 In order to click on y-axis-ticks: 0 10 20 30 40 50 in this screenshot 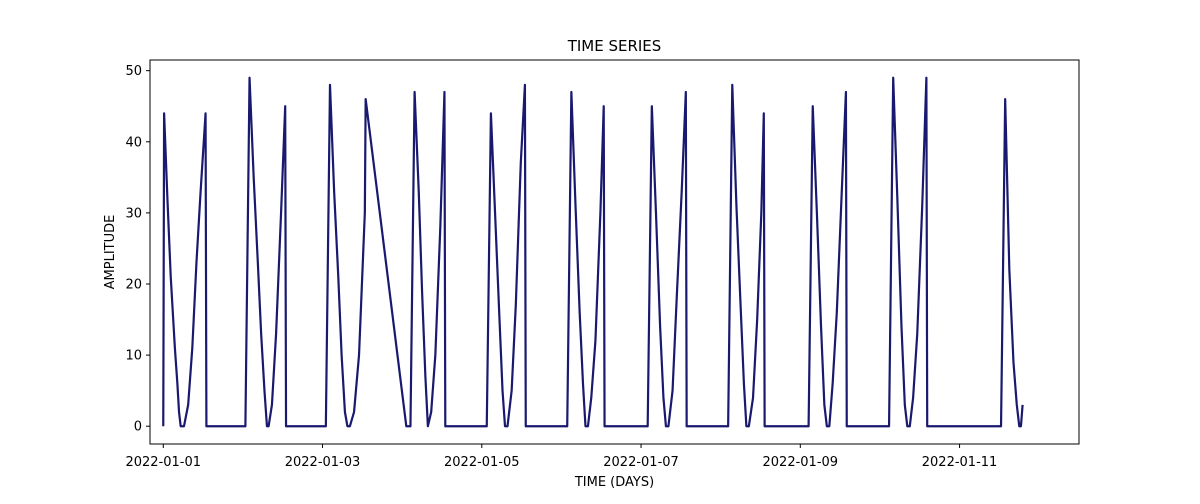, I will do `click(137, 249)`.